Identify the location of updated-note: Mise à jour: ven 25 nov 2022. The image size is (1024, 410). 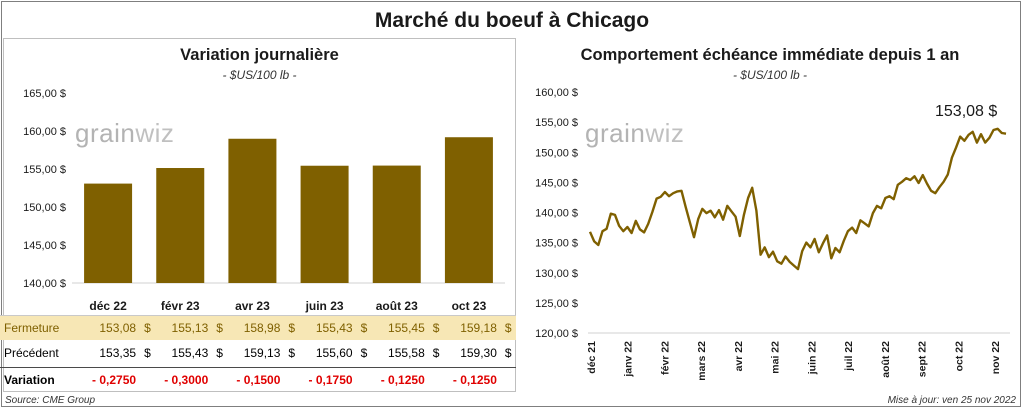
(951, 400).